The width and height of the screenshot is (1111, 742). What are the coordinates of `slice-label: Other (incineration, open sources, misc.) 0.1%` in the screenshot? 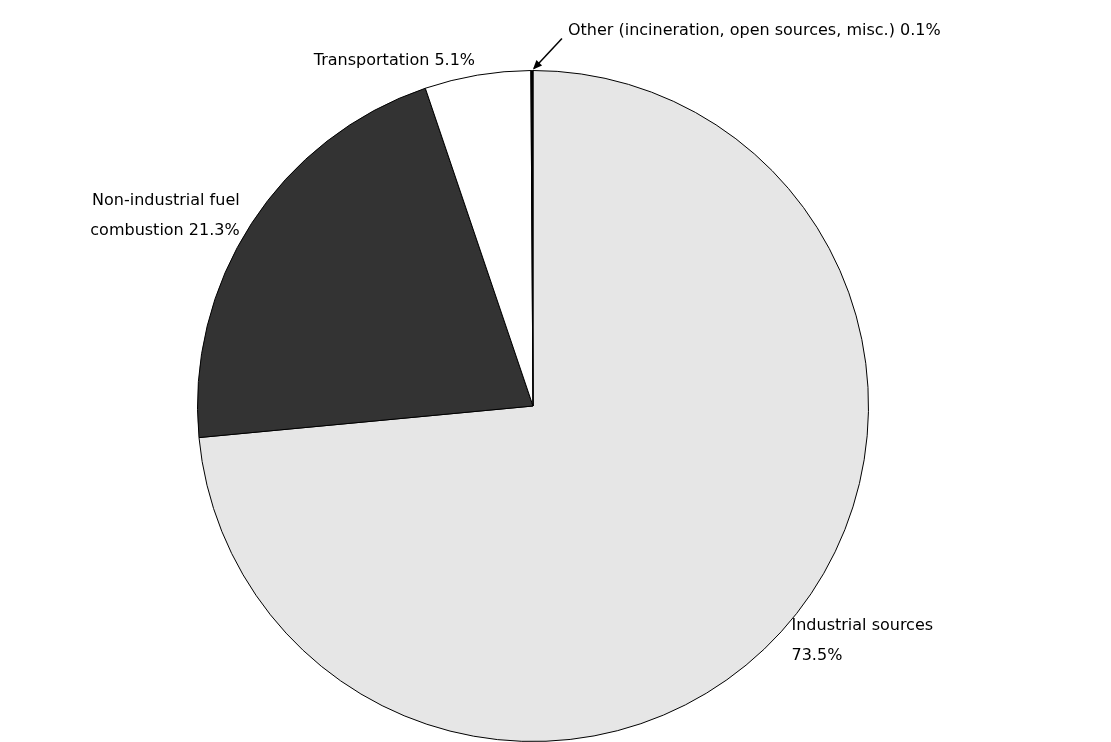 It's located at (754, 29).